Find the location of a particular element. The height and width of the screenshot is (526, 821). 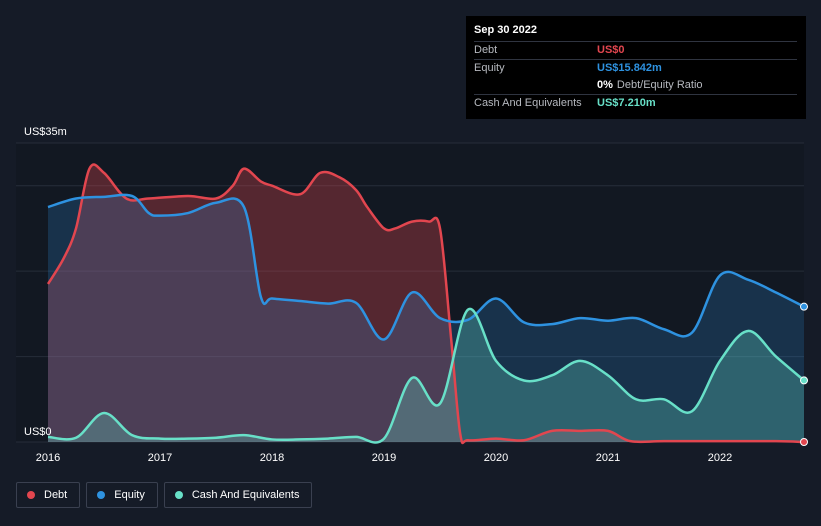

debt-end-marker is located at coordinates (804, 442).